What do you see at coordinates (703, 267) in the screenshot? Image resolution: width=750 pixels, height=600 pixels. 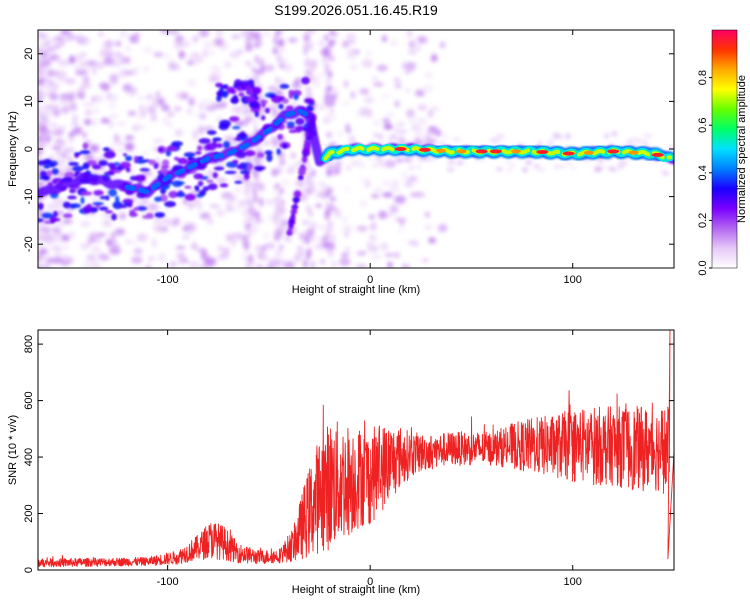 I see `colorbar-tick: 0.0` at bounding box center [703, 267].